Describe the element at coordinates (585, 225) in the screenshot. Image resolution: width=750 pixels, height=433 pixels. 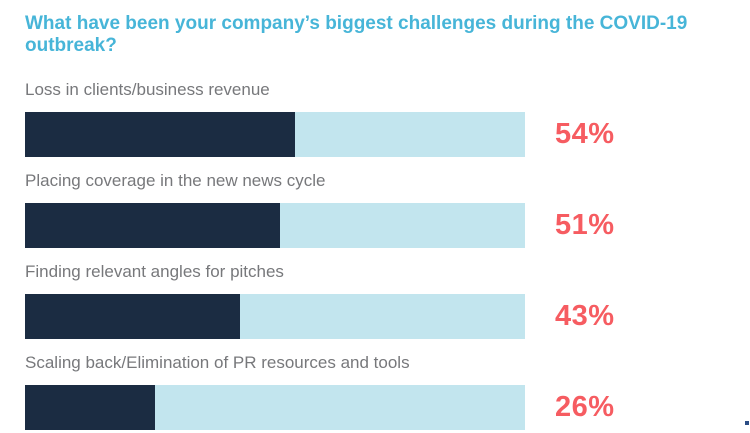
I see `percent-value: 51%` at that location.